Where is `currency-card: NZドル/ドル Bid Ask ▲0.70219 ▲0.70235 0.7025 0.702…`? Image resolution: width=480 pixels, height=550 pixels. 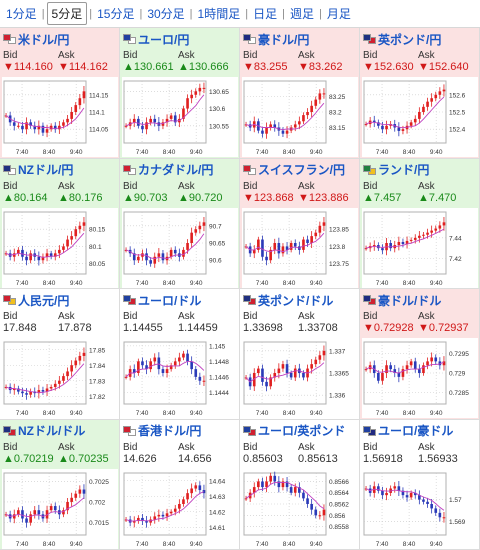 currency-card: NZドル/ドル Bid Ask ▲0.70219 ▲0.70235 0.7025 0.702… is located at coordinates (60, 484).